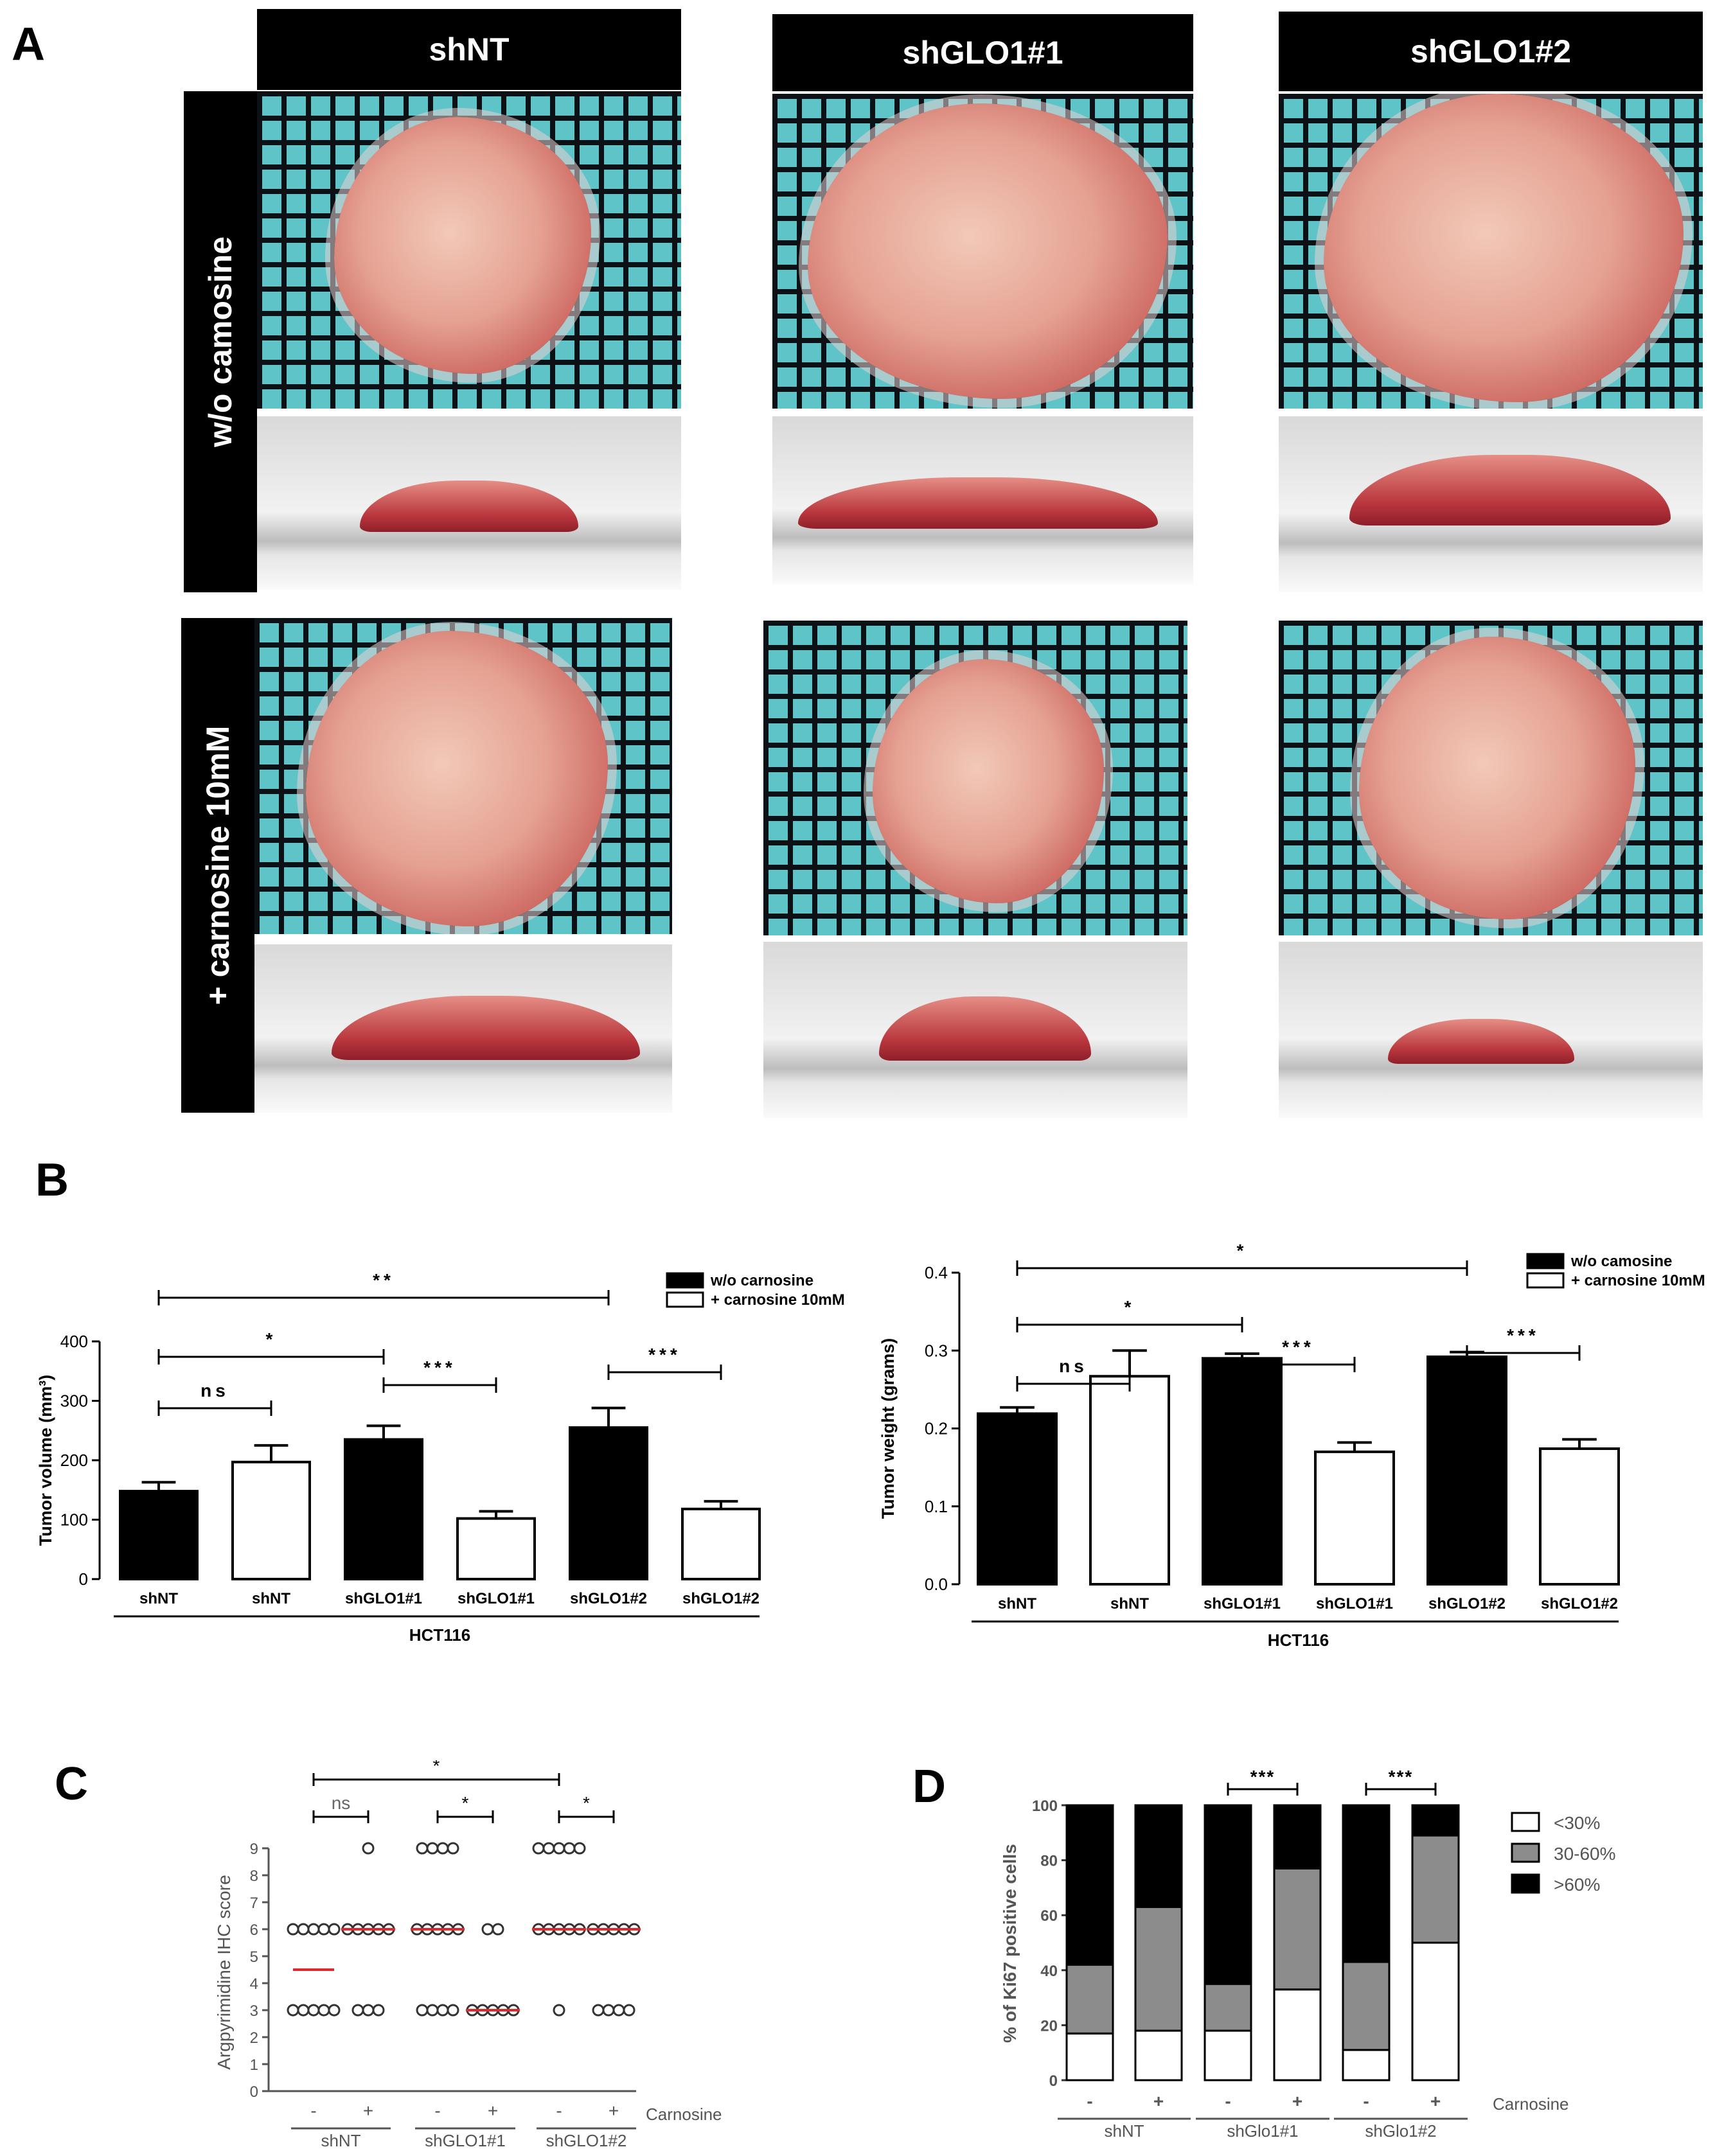  What do you see at coordinates (1049, 1971) in the screenshot?
I see `y-tick-label: 40` at bounding box center [1049, 1971].